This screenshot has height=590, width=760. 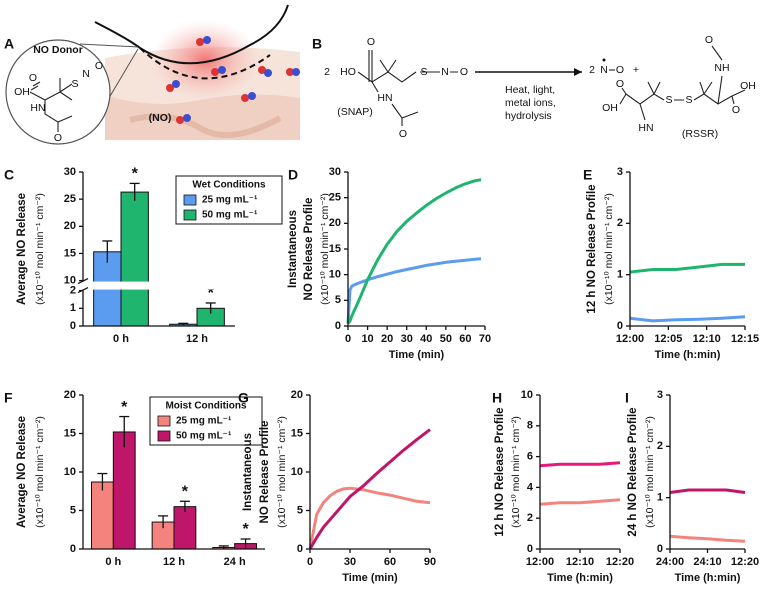 I want to click on panel-letter: E, so click(x=587, y=175).